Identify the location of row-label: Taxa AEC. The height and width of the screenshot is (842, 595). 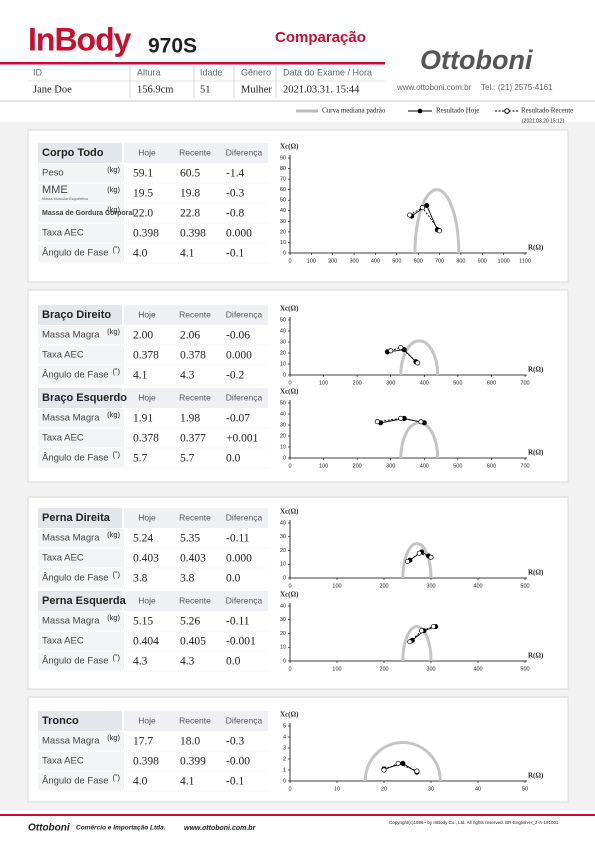
(63, 558).